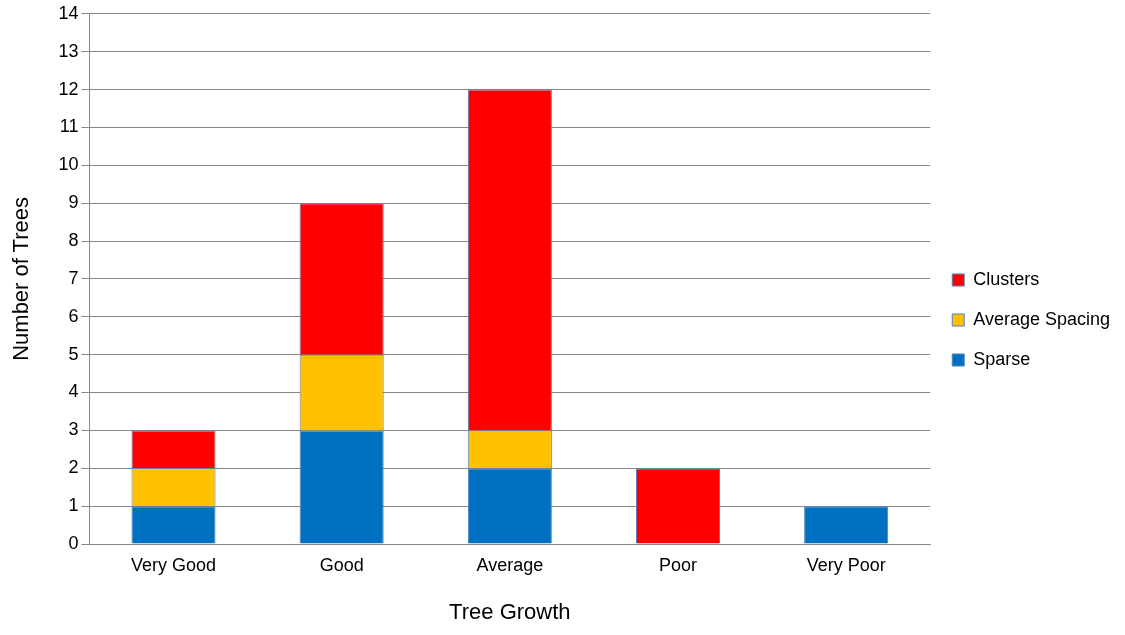  What do you see at coordinates (68, 88) in the screenshot?
I see `y-tick-label: 12` at bounding box center [68, 88].